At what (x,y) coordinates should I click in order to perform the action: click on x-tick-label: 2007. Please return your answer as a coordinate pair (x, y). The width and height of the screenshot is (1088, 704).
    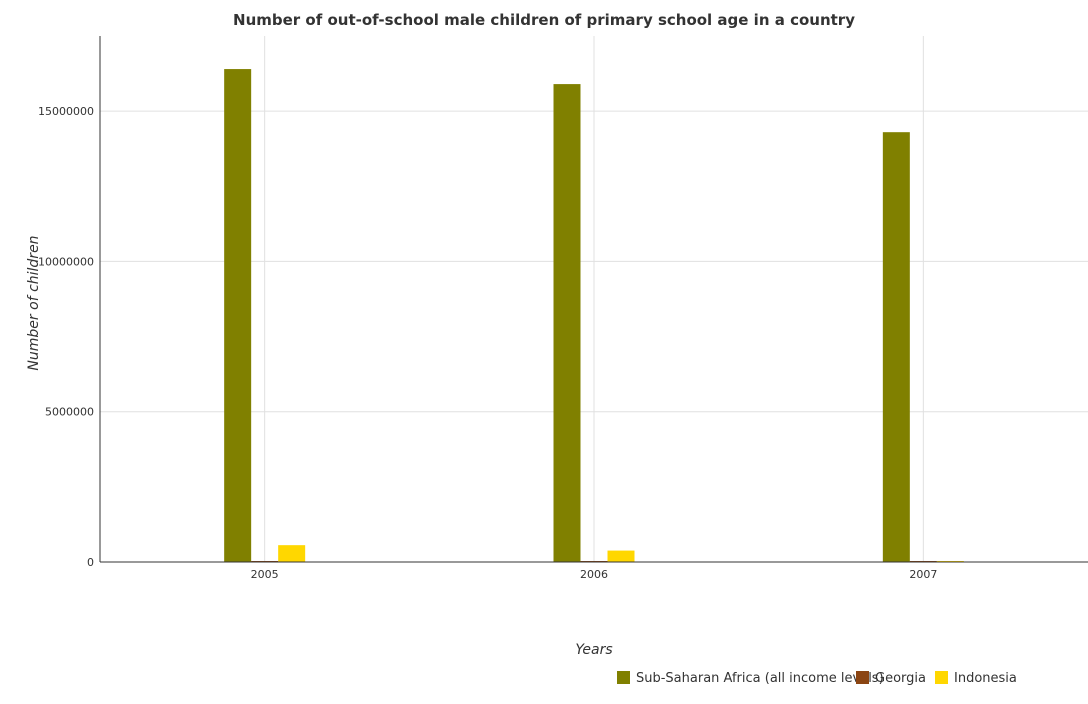
    Looking at the image, I should click on (923, 574).